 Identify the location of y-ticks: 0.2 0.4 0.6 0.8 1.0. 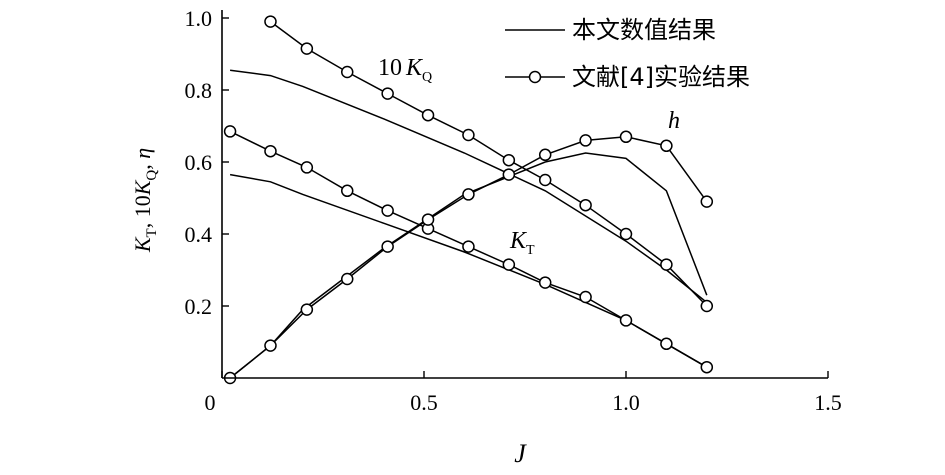
(207, 162).